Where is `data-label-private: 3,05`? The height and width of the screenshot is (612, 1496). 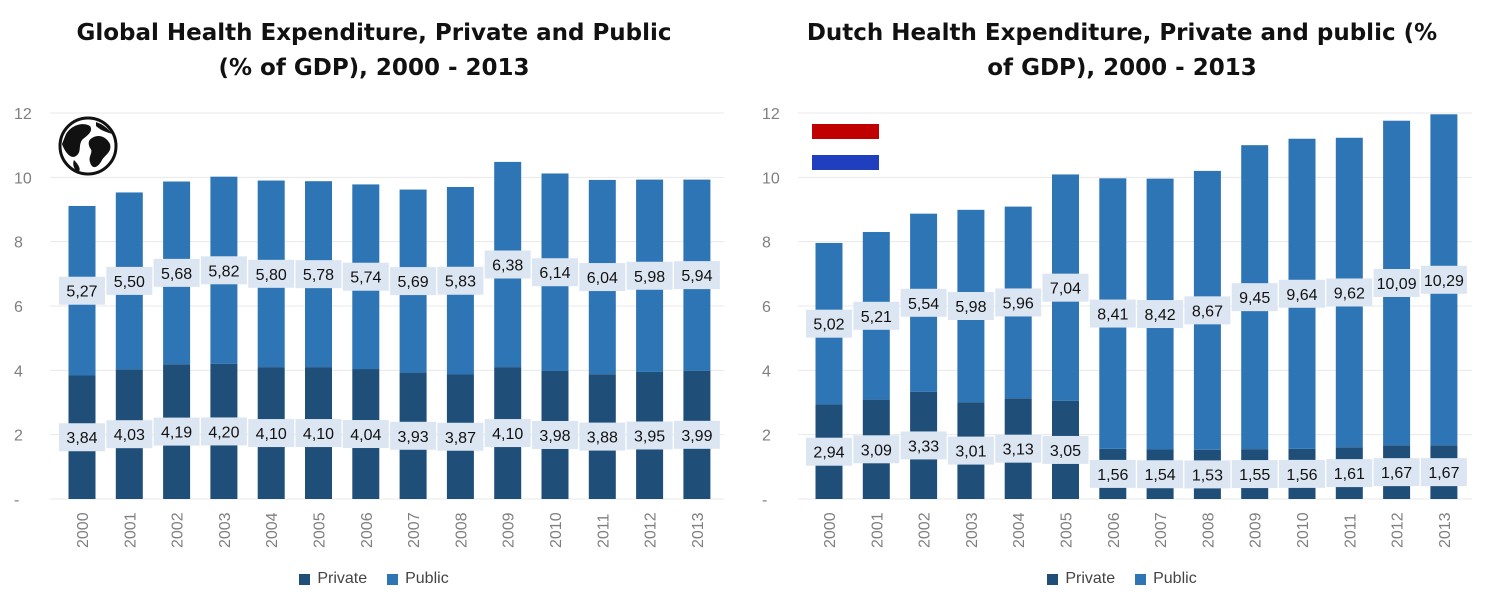 data-label-private: 3,05 is located at coordinates (1065, 451).